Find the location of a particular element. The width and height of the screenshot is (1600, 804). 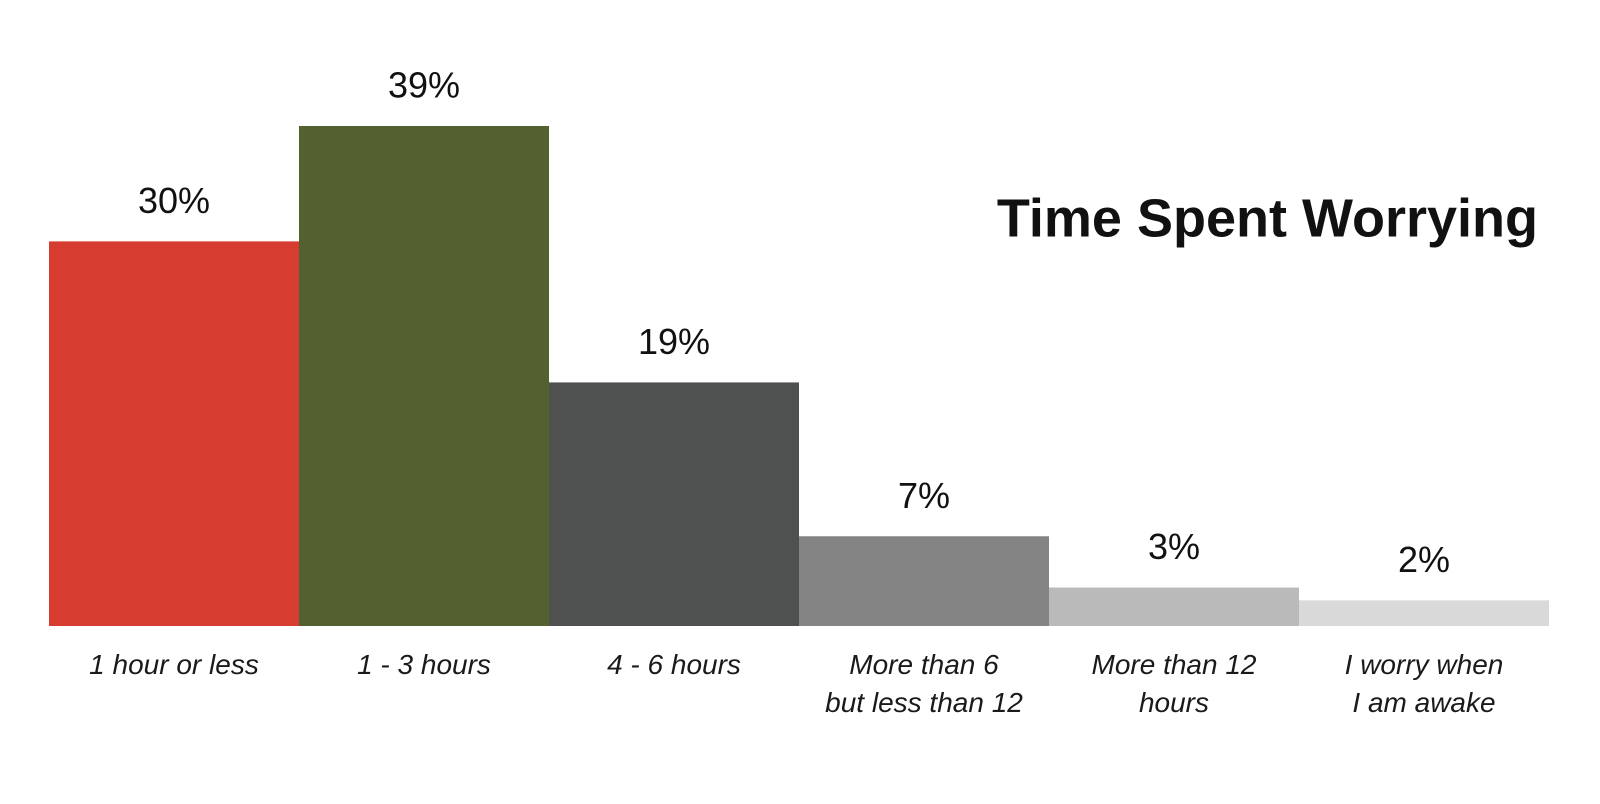

x-tick-label: 1 hour or less is located at coordinates (174, 664).